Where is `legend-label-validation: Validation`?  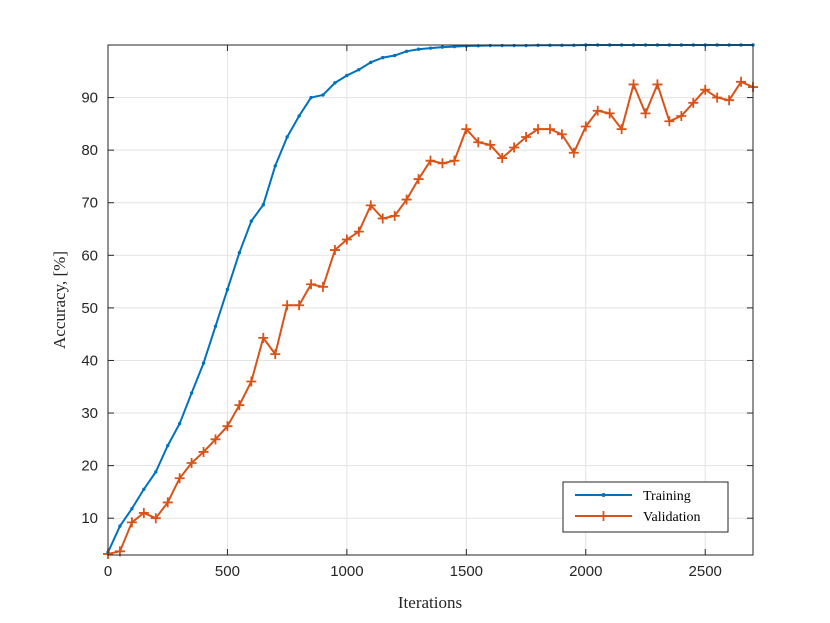 legend-label-validation: Validation is located at coordinates (672, 517).